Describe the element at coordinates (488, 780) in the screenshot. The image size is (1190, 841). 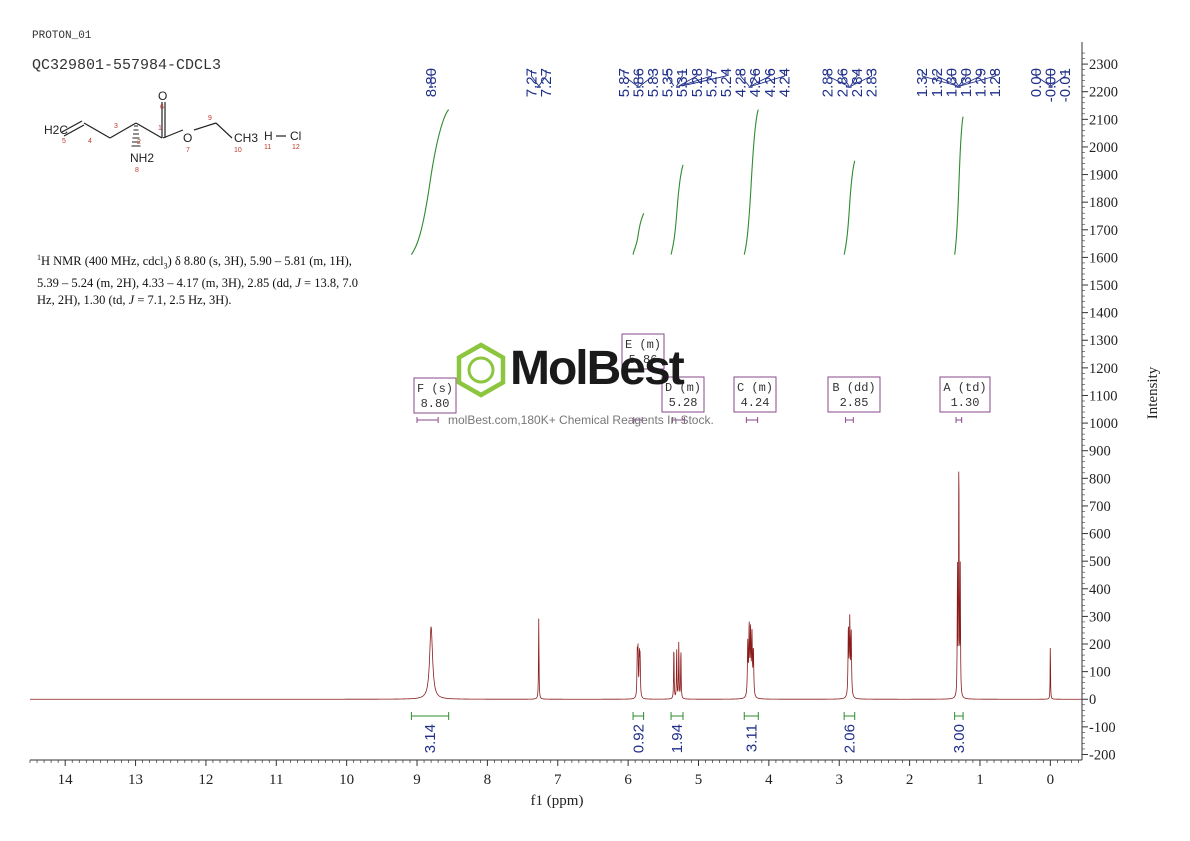
I see `x-tick-label: 8` at that location.